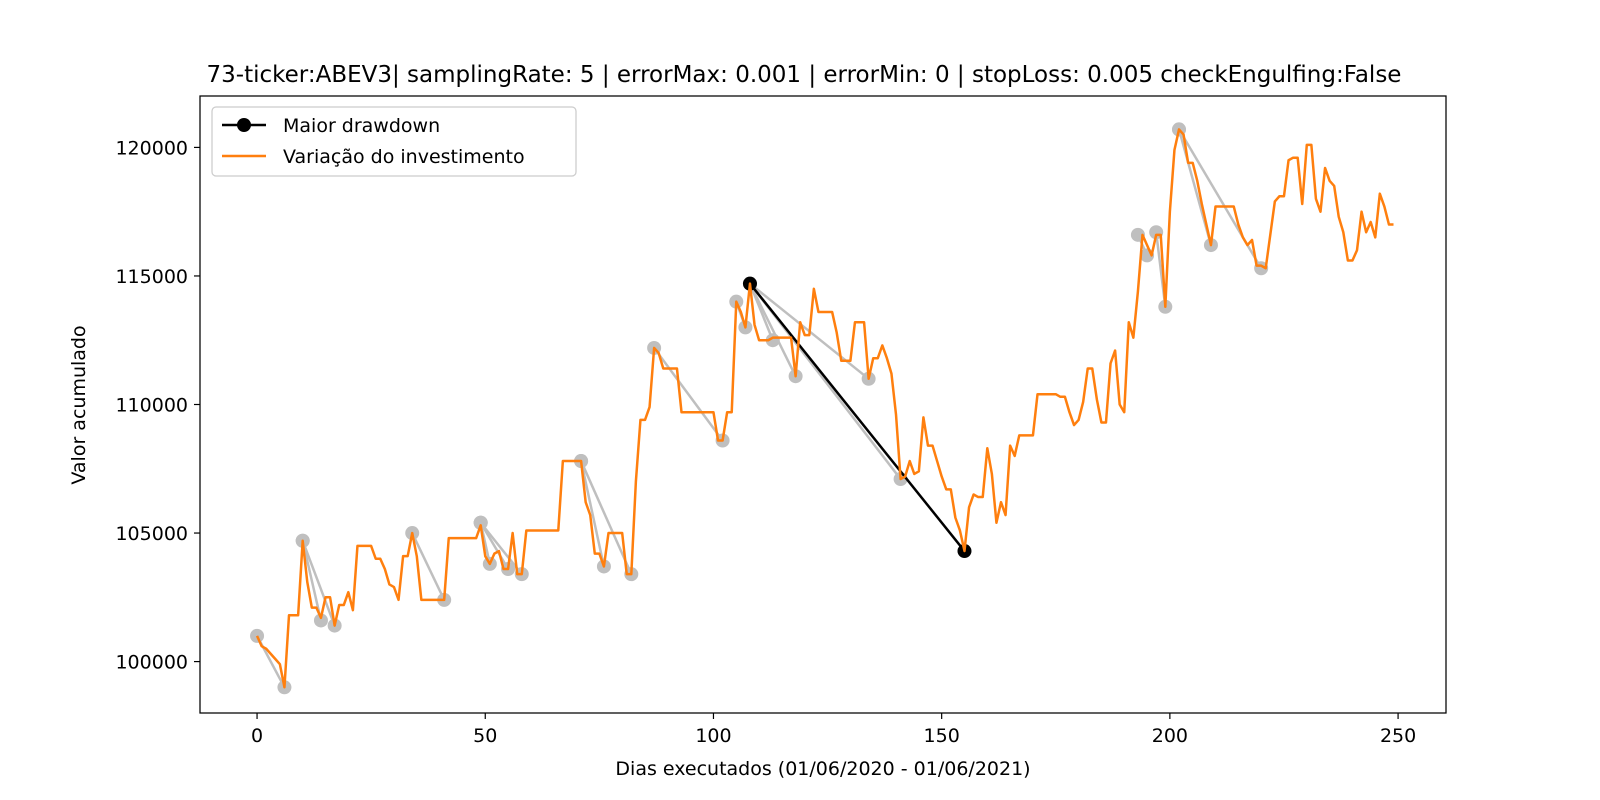 This screenshot has height=800, width=1600. Describe the element at coordinates (361, 126) in the screenshot. I see `legend-drawdown-label: Maior drawdown` at that location.